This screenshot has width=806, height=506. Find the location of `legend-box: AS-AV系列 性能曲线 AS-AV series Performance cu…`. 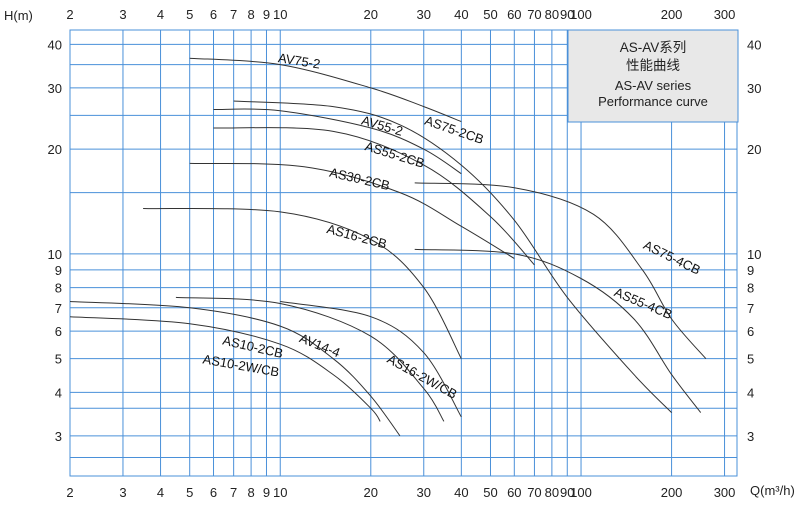

legend-box: AS-AV系列 性能曲线 AS-AV series Performance cu… is located at coordinates (653, 76).